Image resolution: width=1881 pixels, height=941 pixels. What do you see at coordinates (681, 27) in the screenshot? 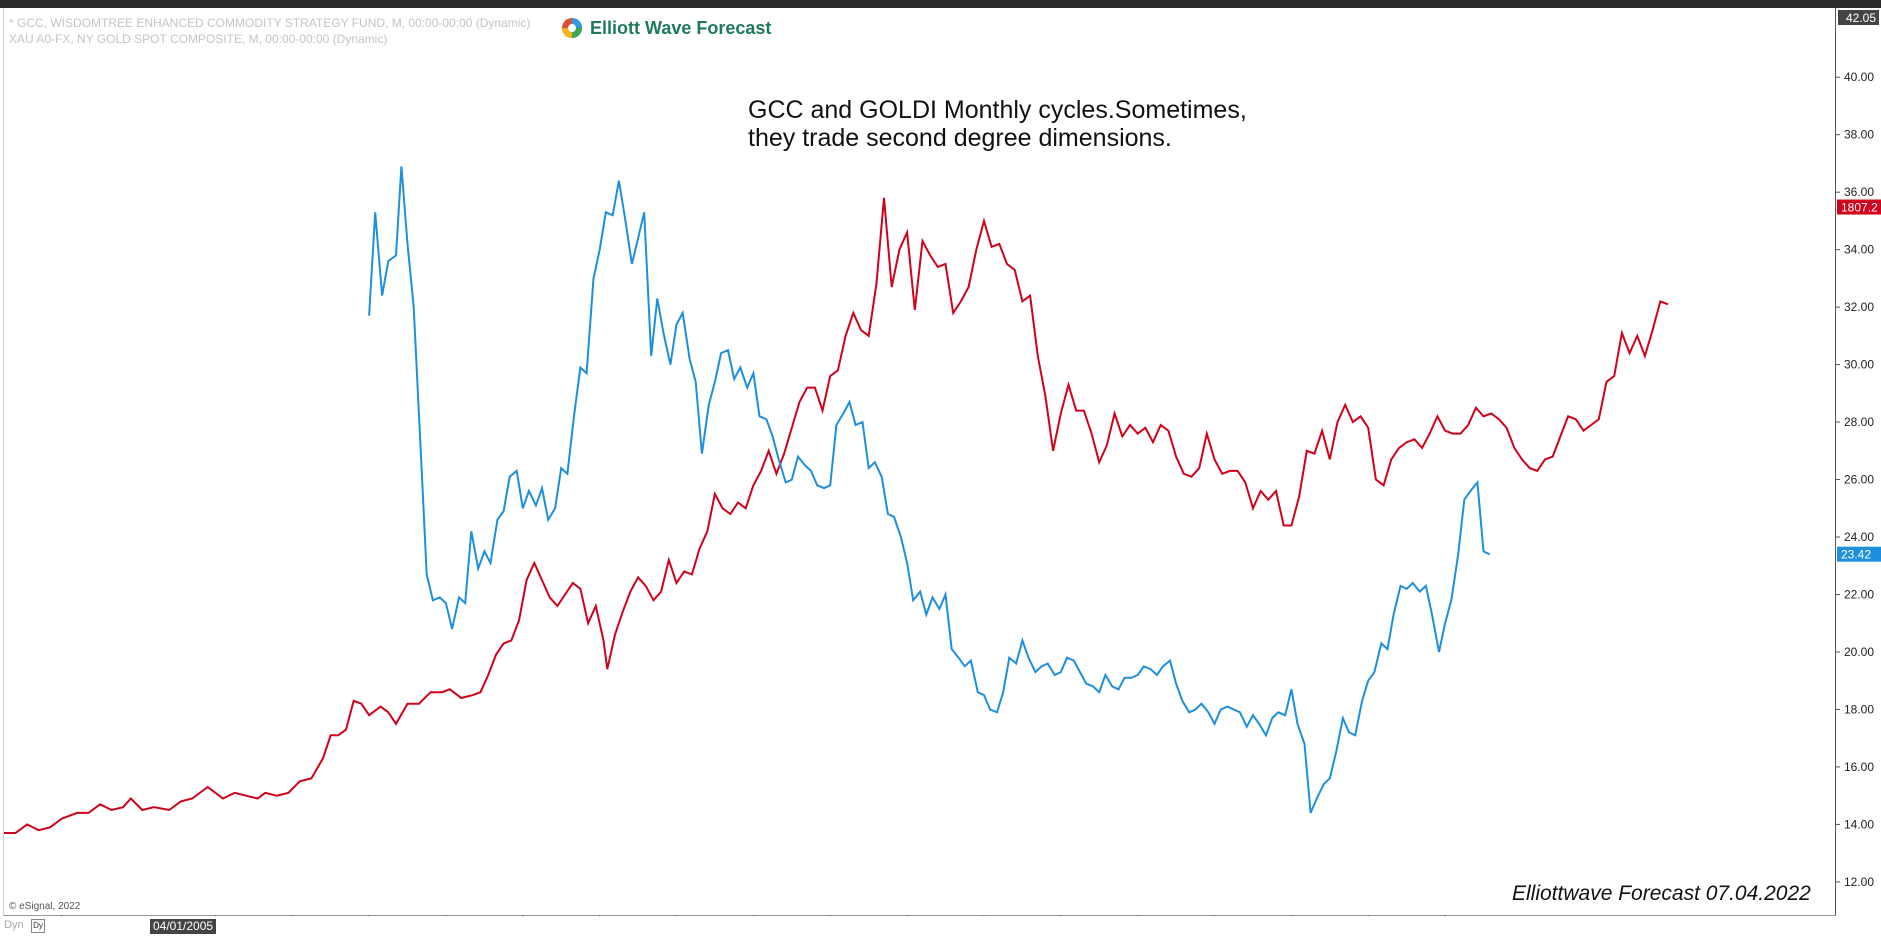
I see `logo-text: Elliott Wave Forecast` at bounding box center [681, 27].